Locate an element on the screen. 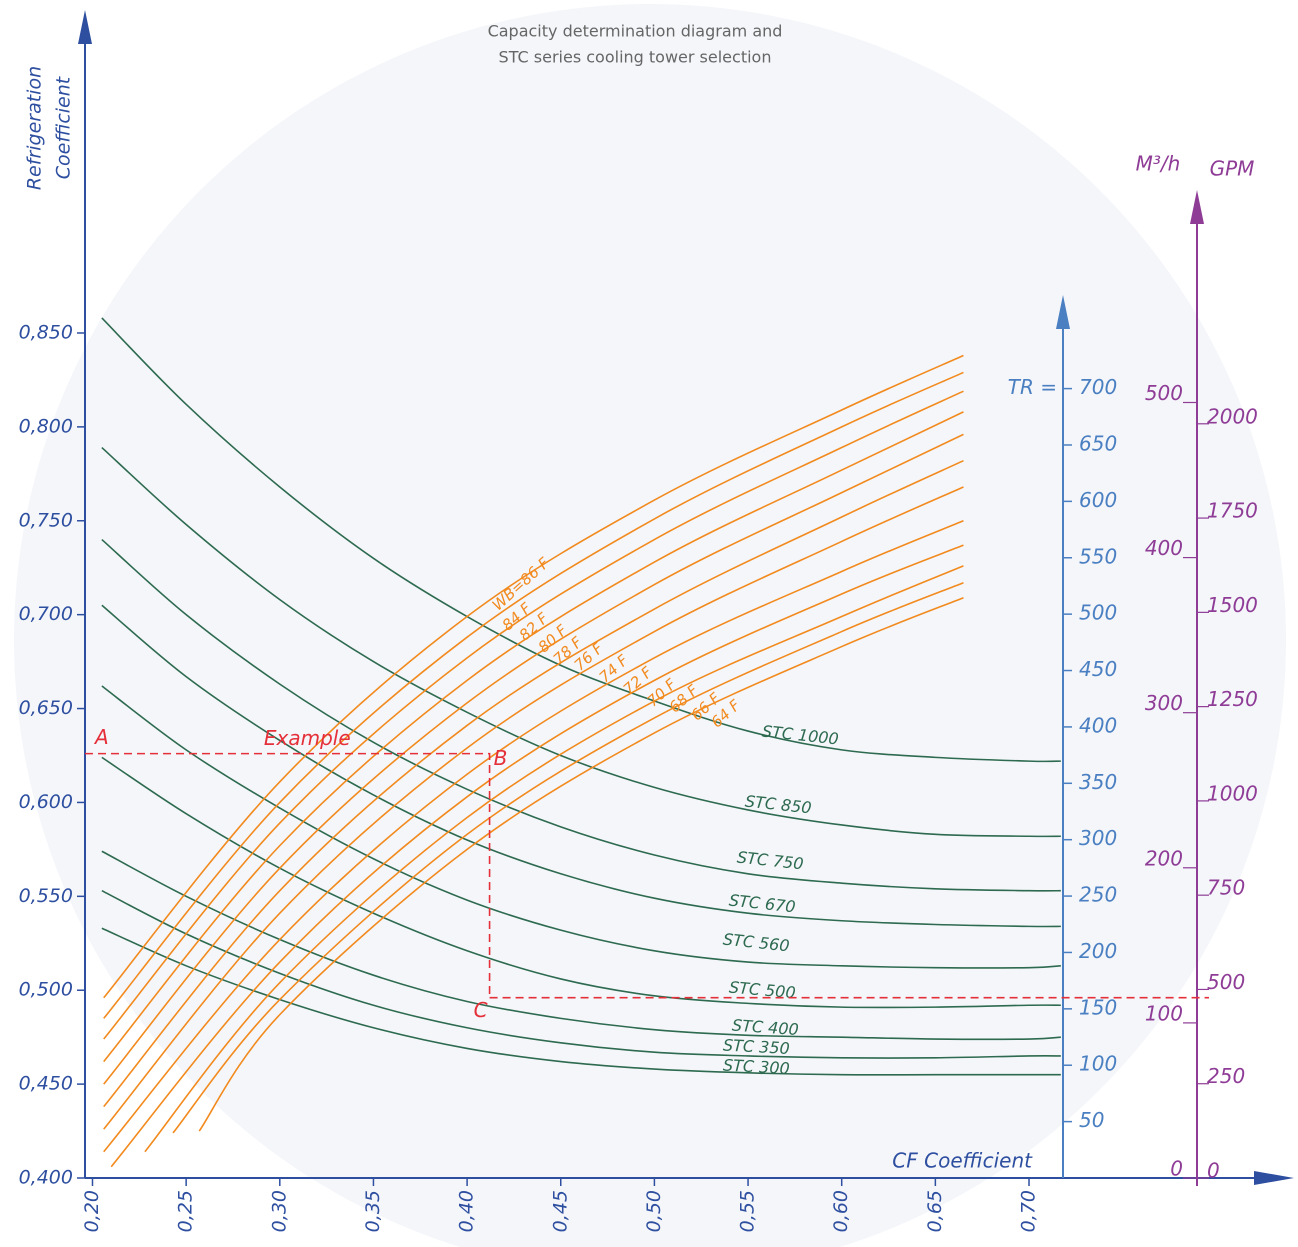  example-point-label: C is located at coordinates (481, 1010).